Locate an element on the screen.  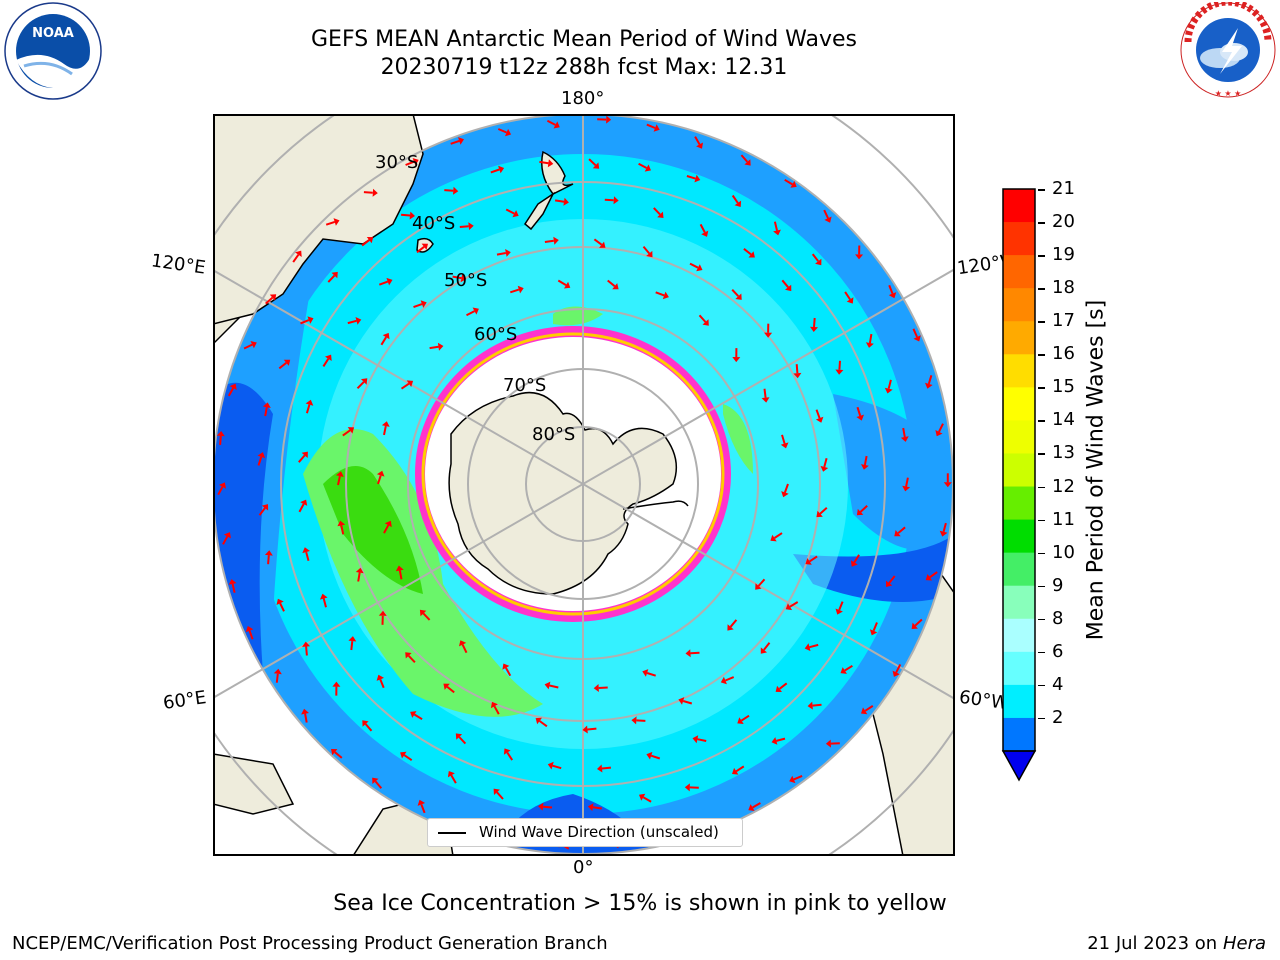
chart-subtitle: 20230719 t12z 288h fcst Max: 12.31 is located at coordinates (584, 67).